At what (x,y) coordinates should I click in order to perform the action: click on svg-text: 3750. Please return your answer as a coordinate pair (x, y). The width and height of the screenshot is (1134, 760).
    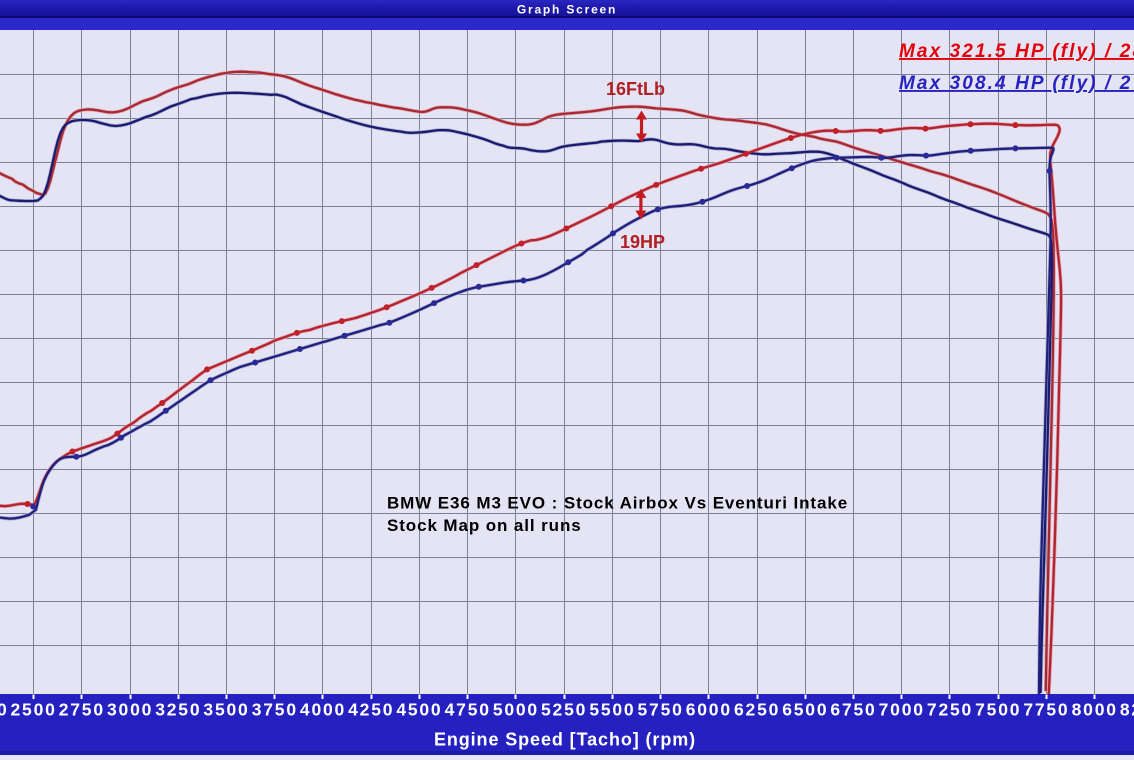
    Looking at the image, I should click on (275, 710).